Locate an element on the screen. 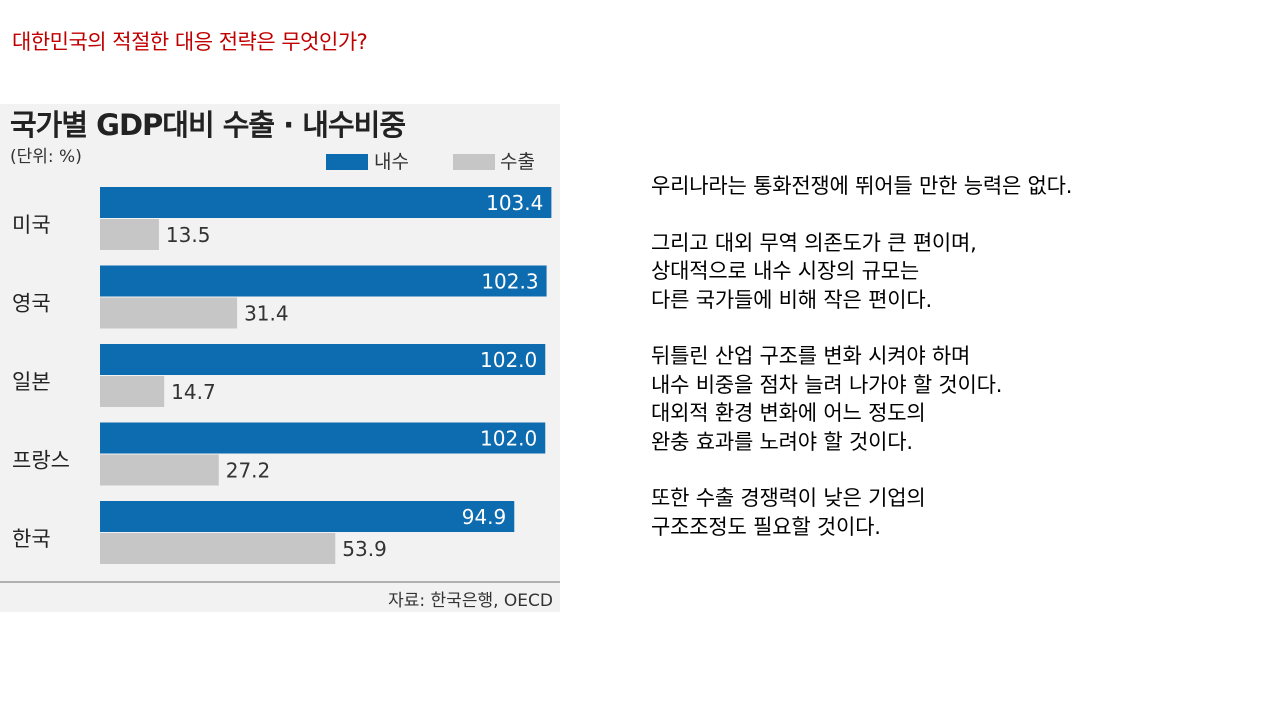 Image resolution: width=1280 pixels, height=720 pixels. category-label: 일본 is located at coordinates (31, 382).